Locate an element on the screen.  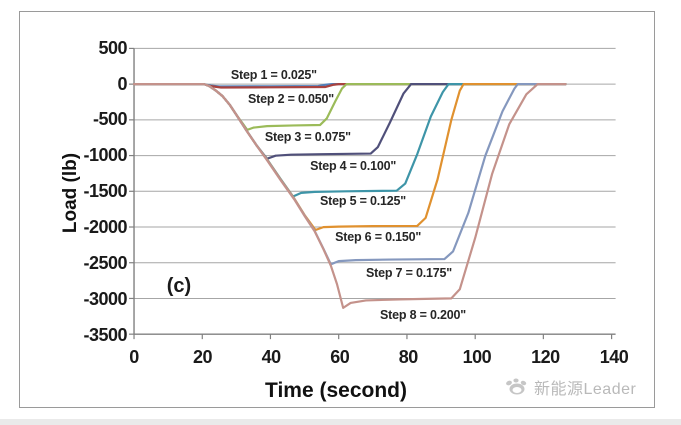
y-tick-label--1000: -1000 is located at coordinates (105, 155).